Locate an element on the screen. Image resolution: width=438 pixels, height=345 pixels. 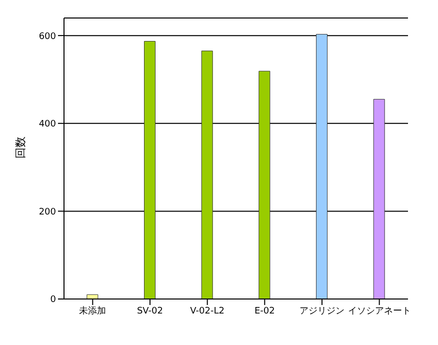
y-tick-label: 200 is located at coordinates (47, 212).